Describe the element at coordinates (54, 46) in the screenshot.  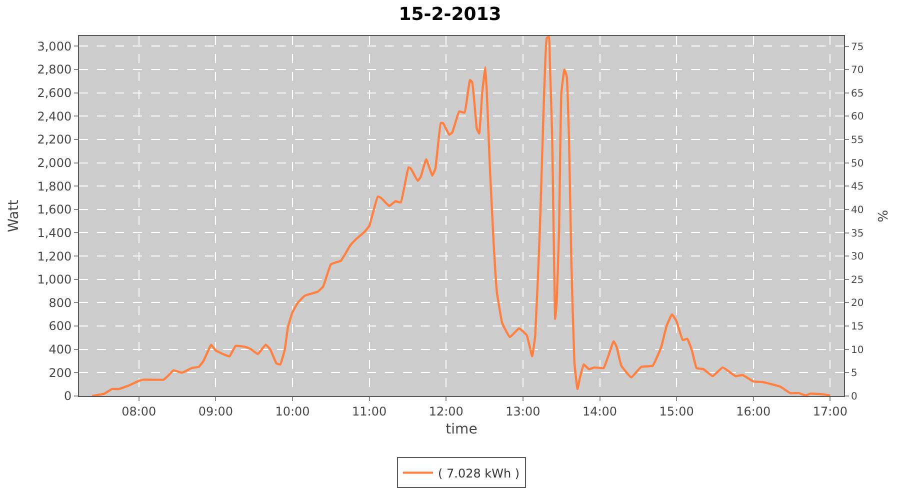
I see `y-tick-label: 3,000` at that location.